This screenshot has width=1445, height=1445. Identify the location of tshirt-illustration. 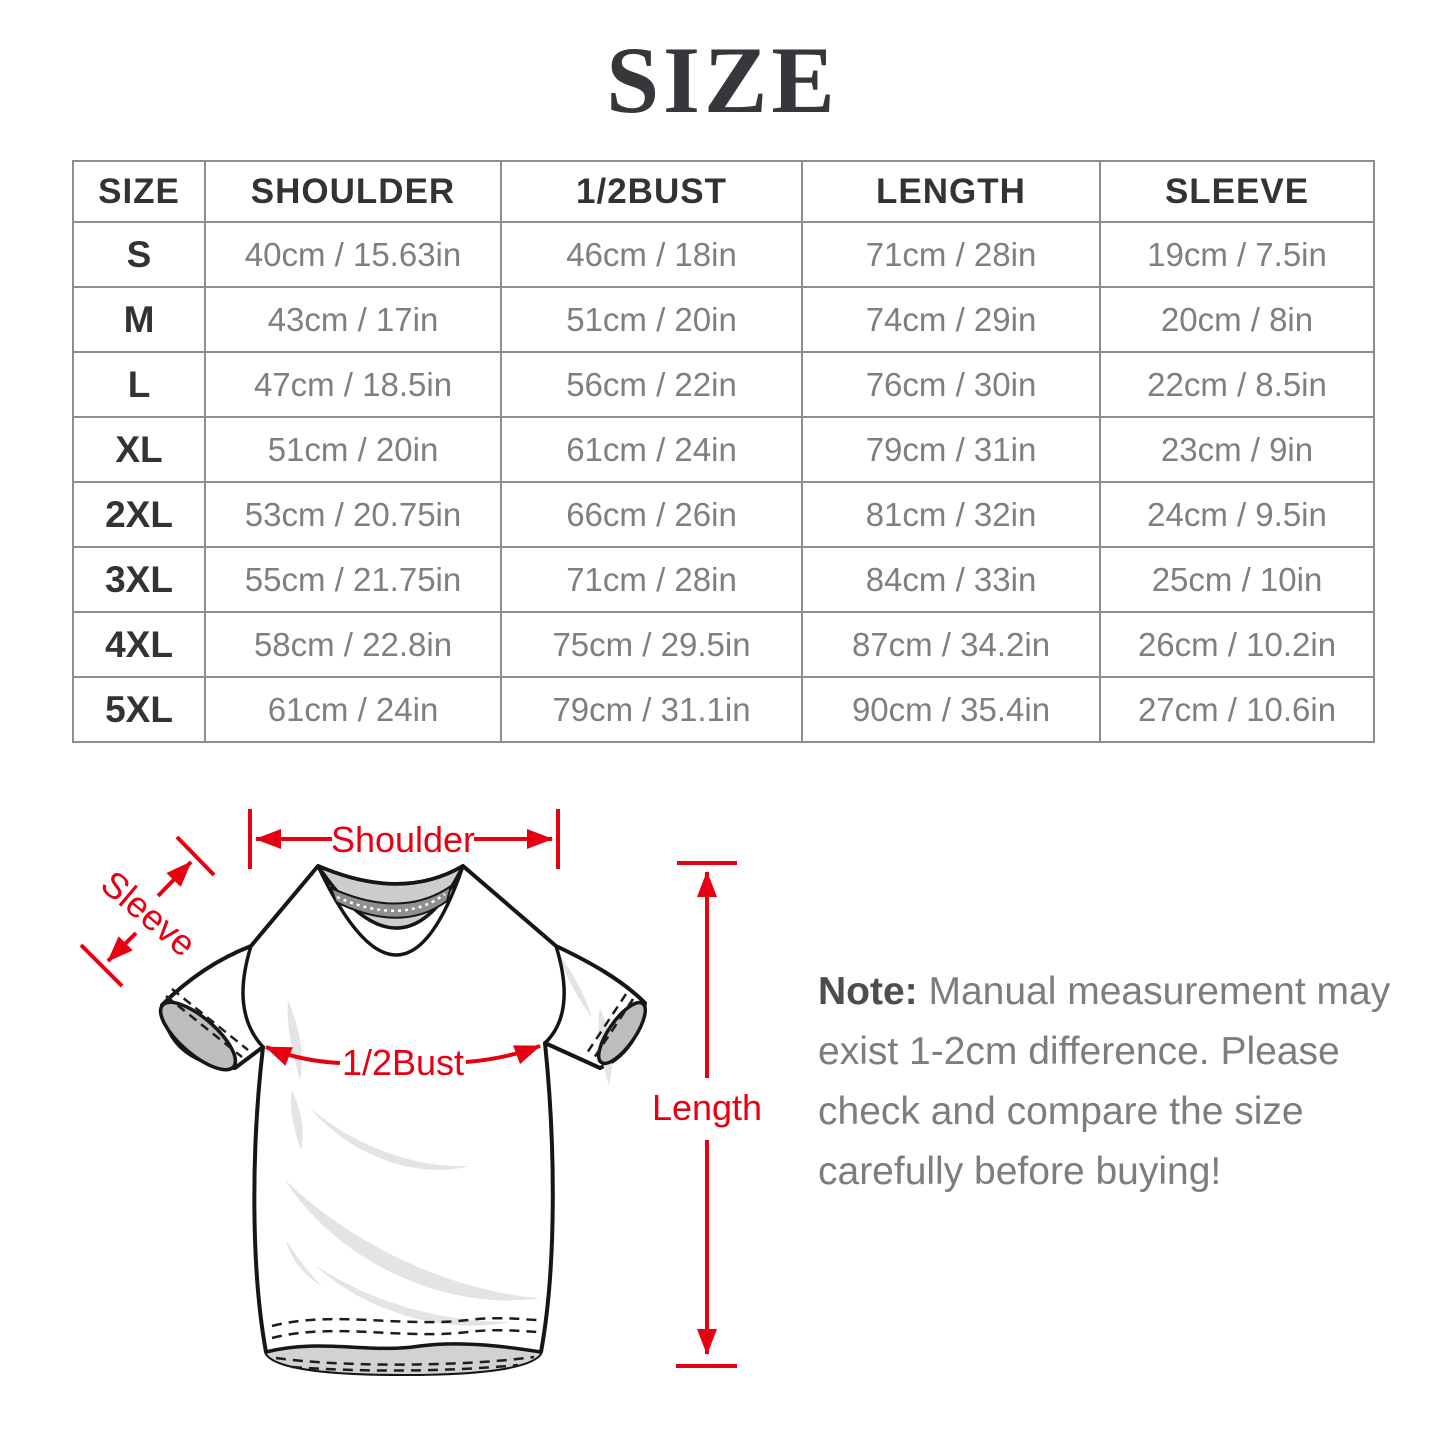
(402, 1120).